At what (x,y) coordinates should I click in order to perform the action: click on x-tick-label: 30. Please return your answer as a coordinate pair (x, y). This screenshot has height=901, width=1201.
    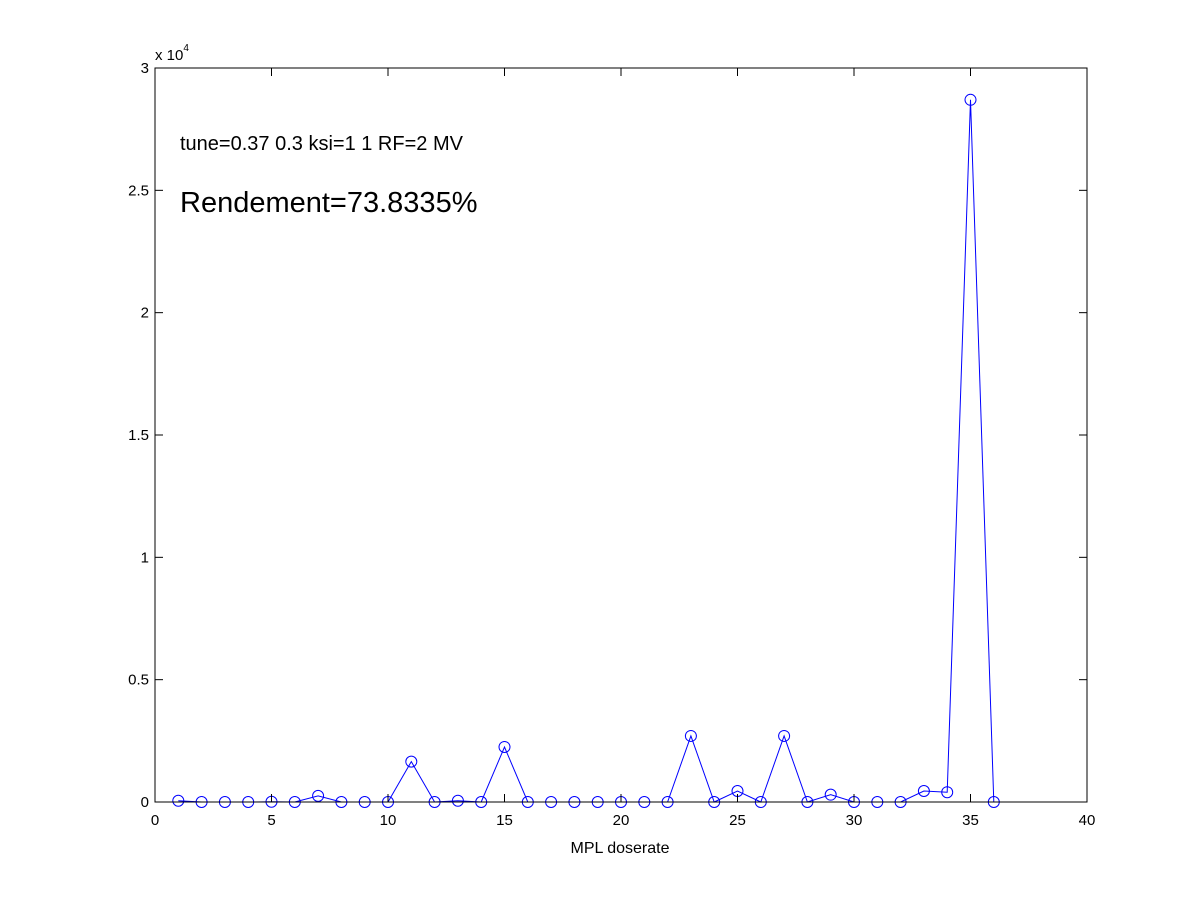
    Looking at the image, I should click on (854, 820).